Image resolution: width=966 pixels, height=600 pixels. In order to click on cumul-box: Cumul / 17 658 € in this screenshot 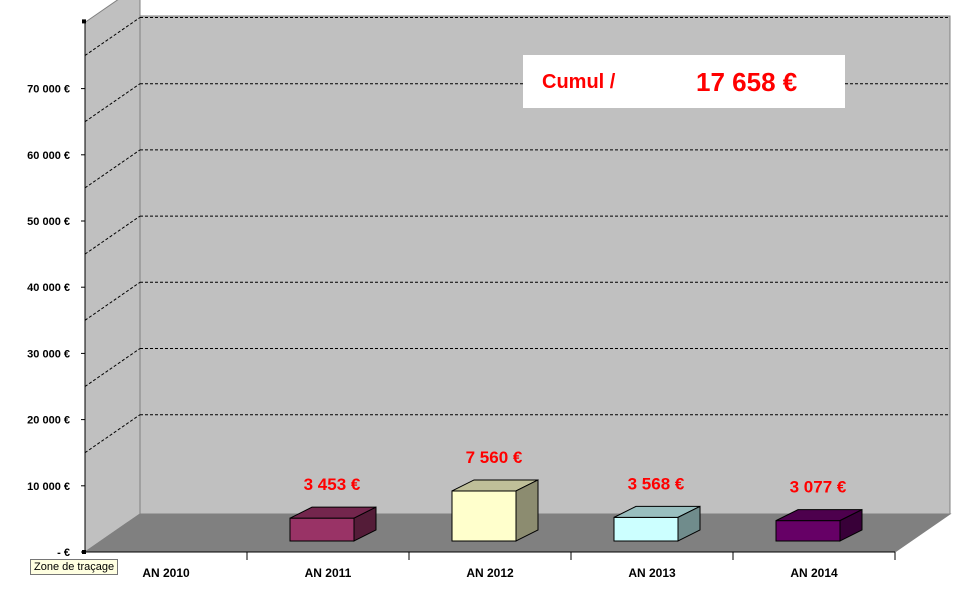, I will do `click(684, 81)`.